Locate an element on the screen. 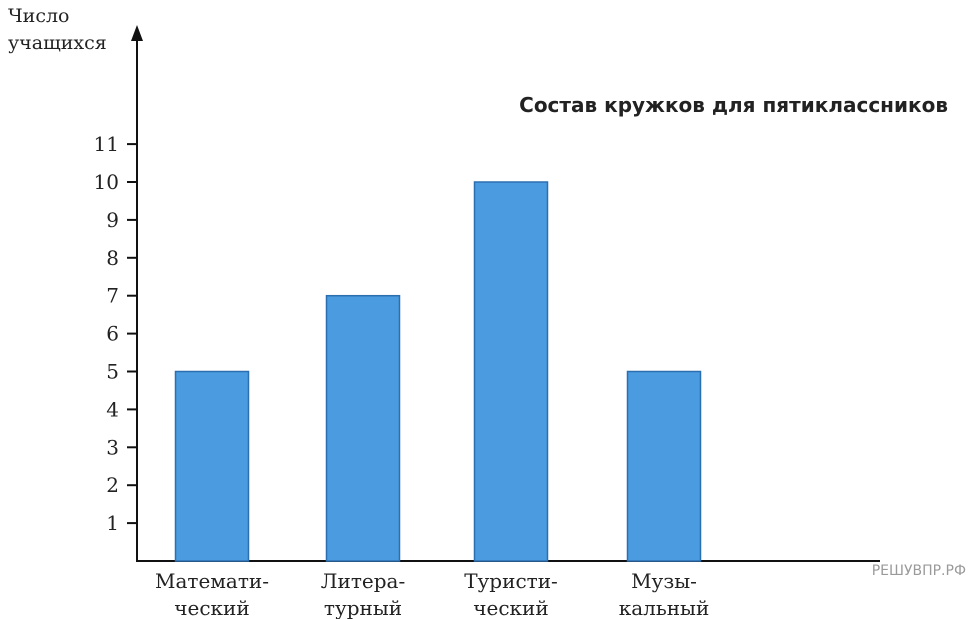 The width and height of the screenshot is (968, 619). y-tick-label: 2 is located at coordinates (112, 485).